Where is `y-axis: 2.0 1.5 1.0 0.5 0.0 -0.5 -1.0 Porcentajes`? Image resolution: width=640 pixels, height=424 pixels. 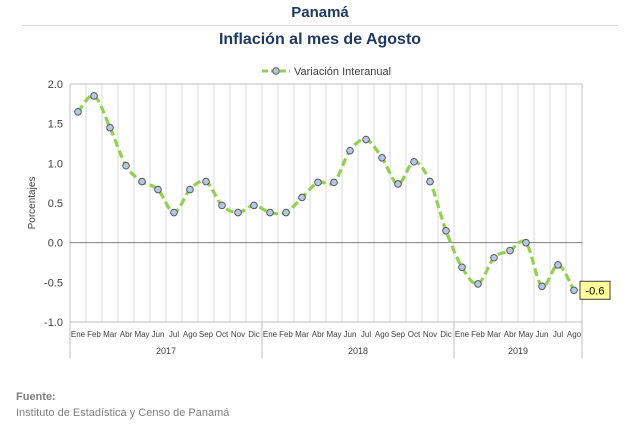 y-axis: 2.0 1.5 1.0 0.5 0.0 -0.5 -1.0 Porcentajes is located at coordinates (45, 204).